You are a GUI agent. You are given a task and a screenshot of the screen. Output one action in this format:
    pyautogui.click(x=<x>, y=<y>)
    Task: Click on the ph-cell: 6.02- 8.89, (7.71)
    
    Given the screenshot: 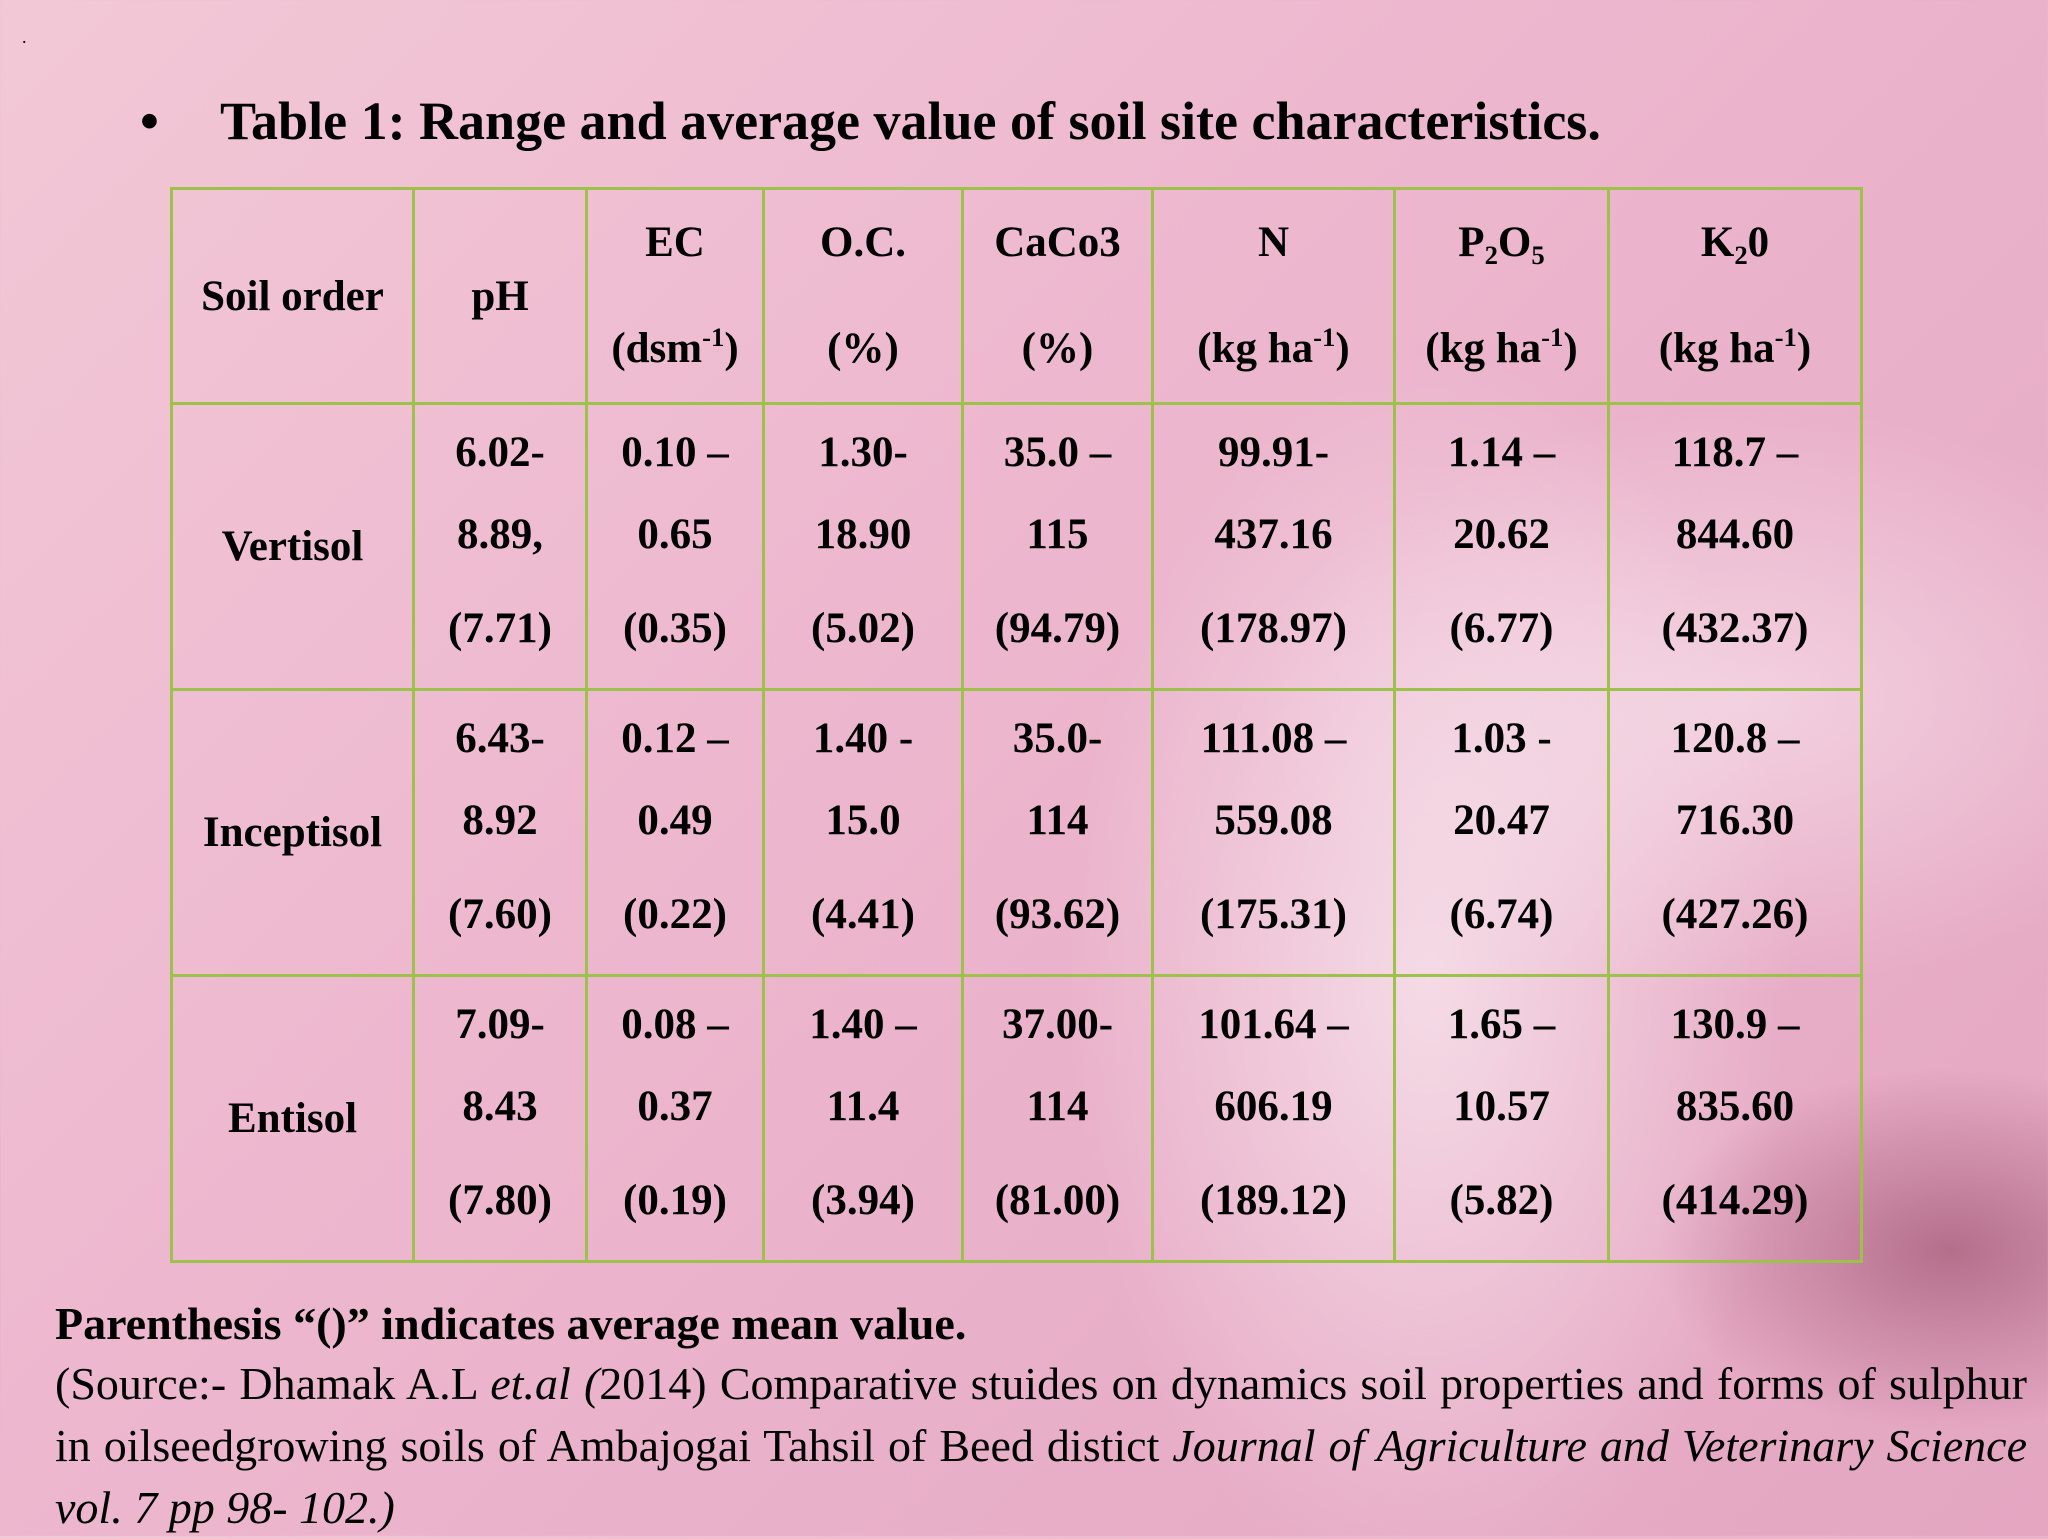 What is the action you would take?
    pyautogui.click(x=500, y=546)
    